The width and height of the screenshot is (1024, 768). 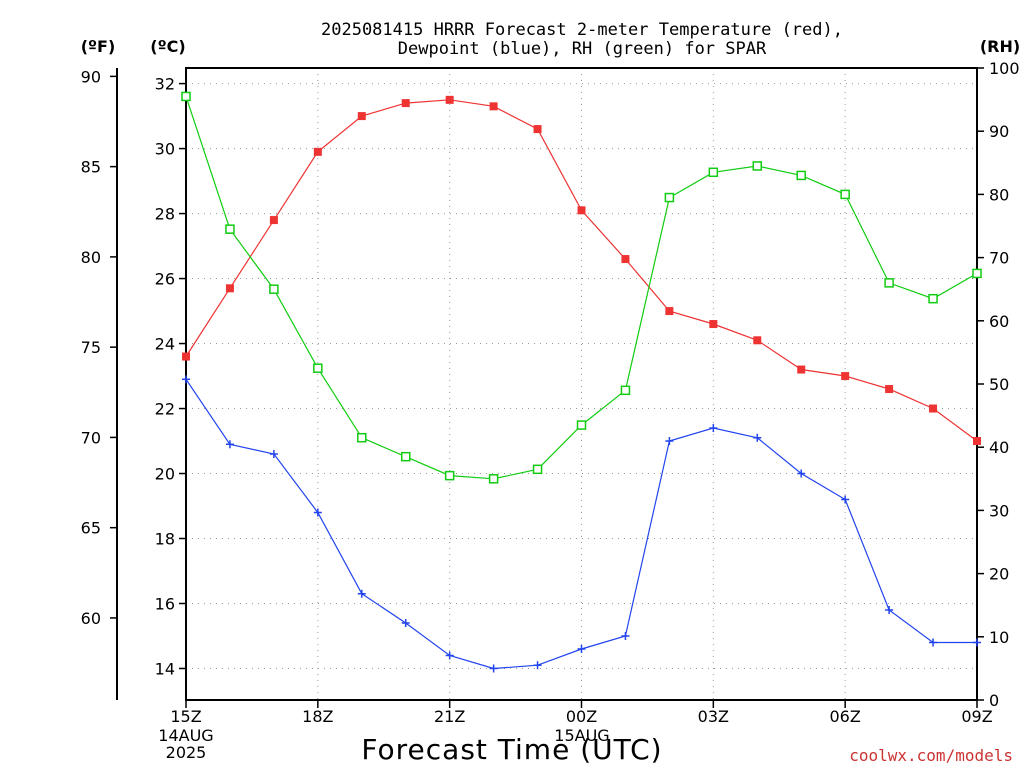 What do you see at coordinates (999, 574) in the screenshot?
I see `rh-tick-label: 20` at bounding box center [999, 574].